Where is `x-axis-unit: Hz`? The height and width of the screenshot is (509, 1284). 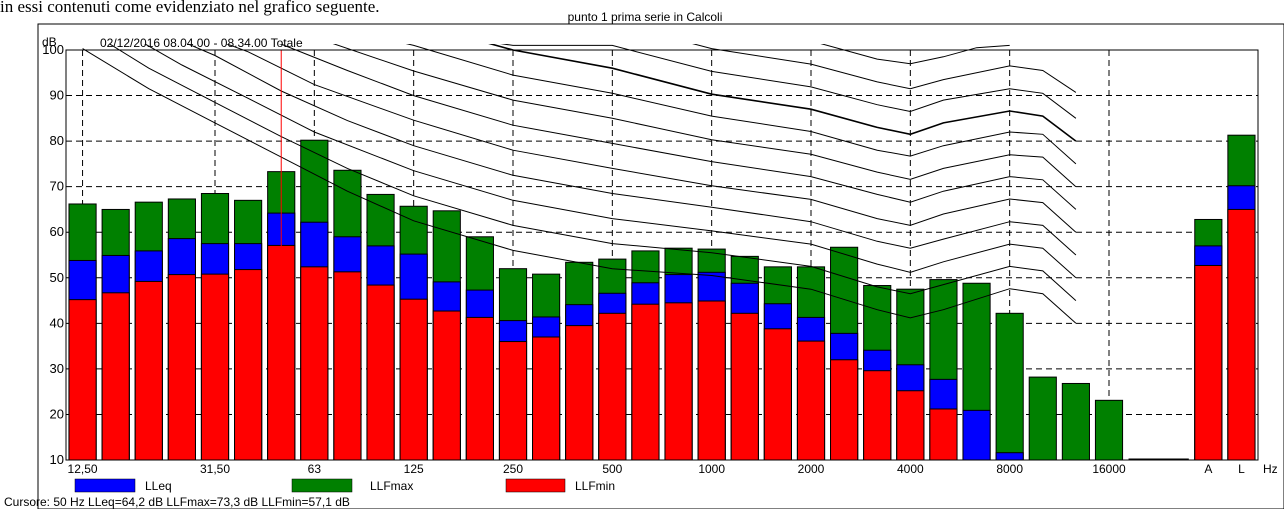 x-axis-unit: Hz is located at coordinates (1270, 469).